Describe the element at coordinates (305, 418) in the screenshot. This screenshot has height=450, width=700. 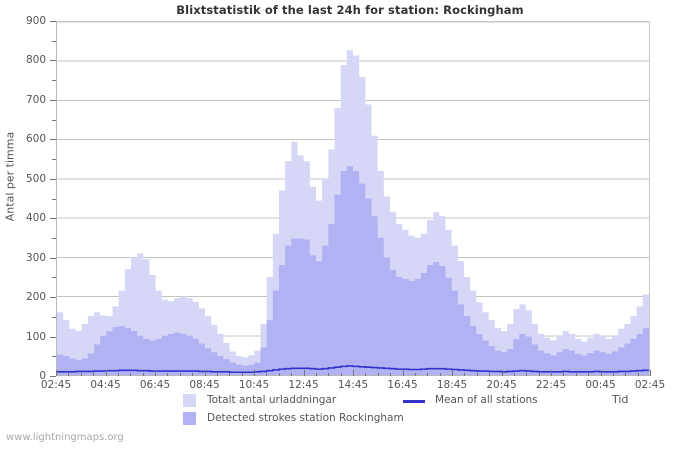
I see `legend-label: Detected strokes station Rockingham` at that location.